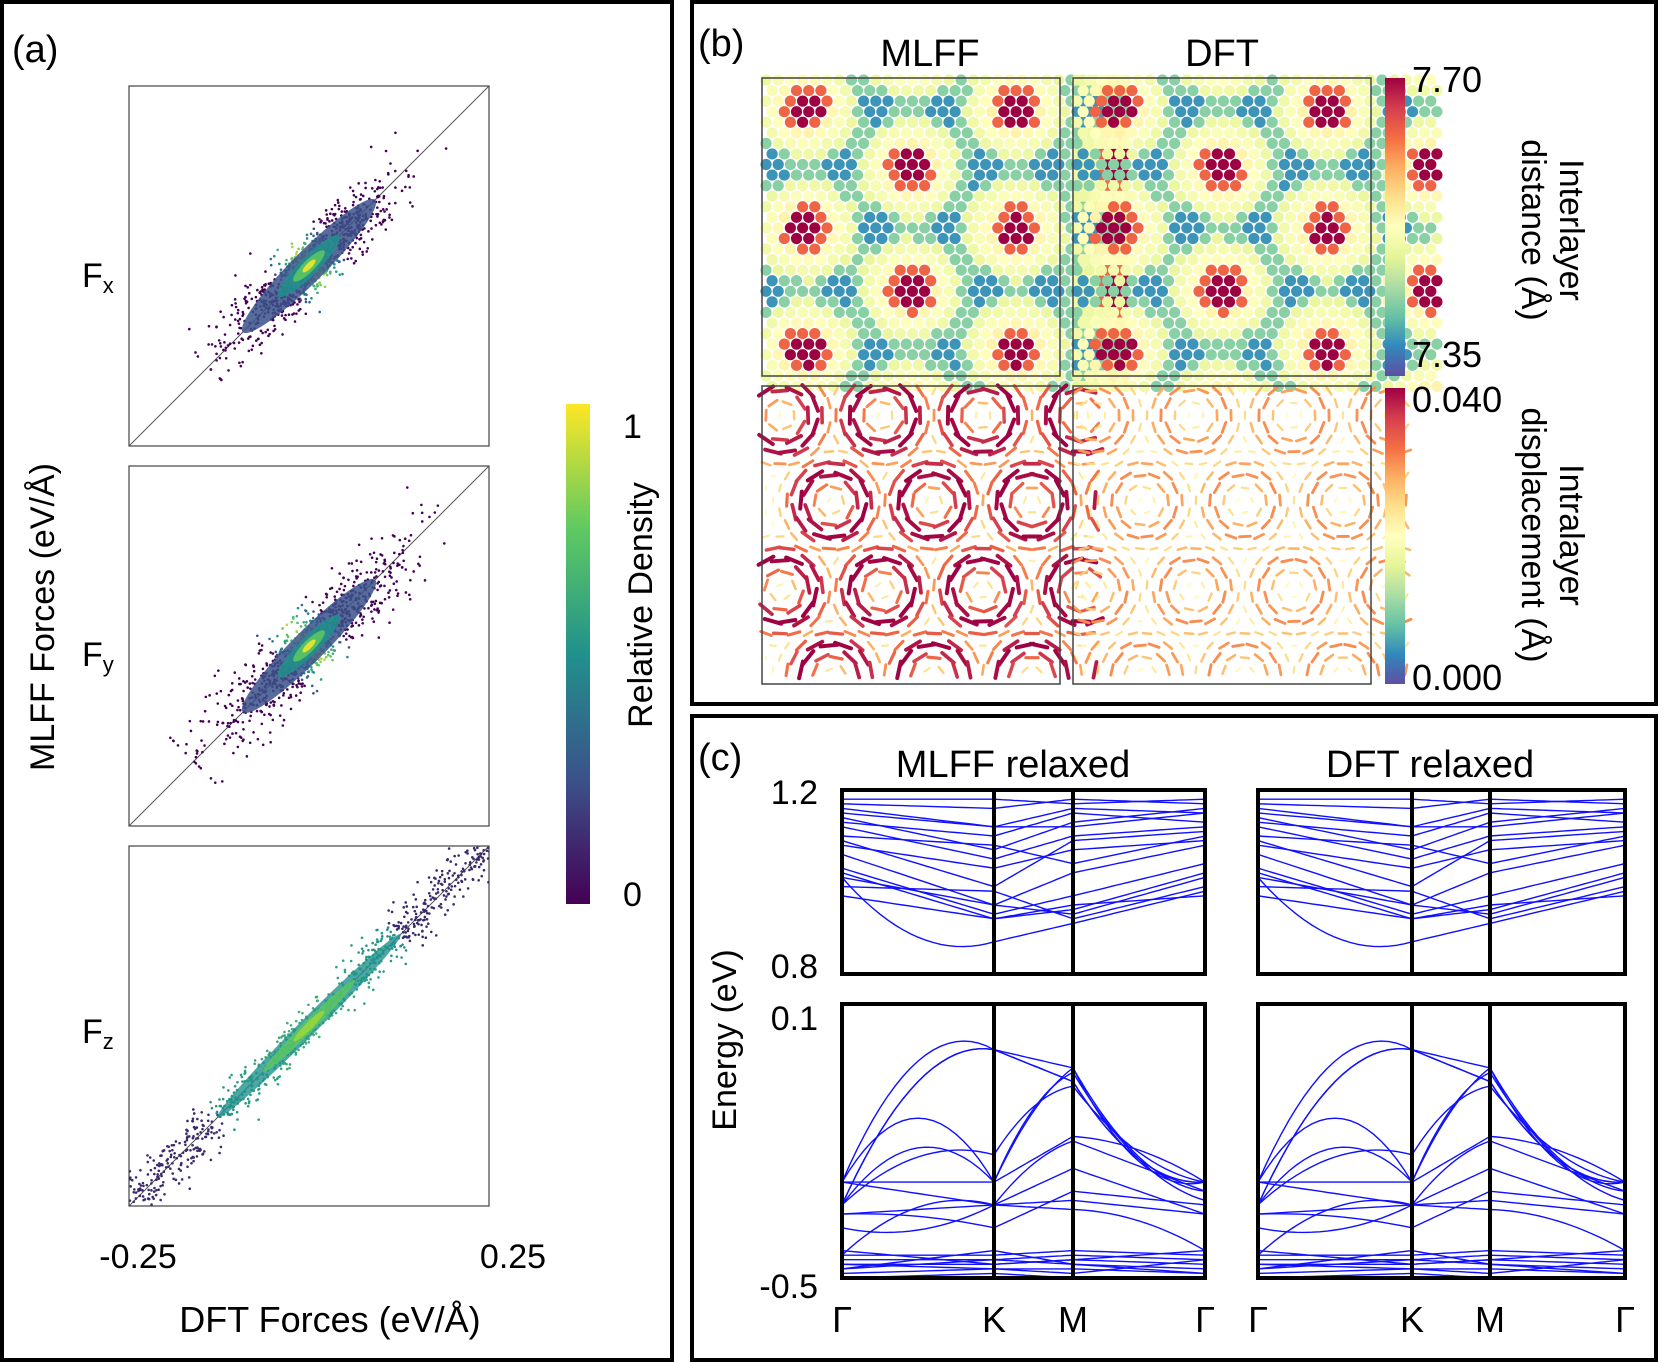  Describe the element at coordinates (1430, 765) in the screenshot. I see `title-dft-relaxed: DFT relaxed` at that location.